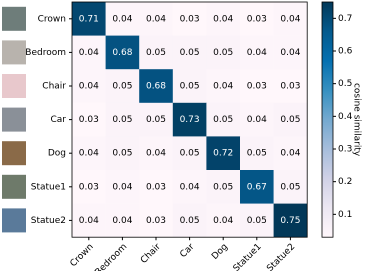  What do you see at coordinates (111, 256) in the screenshot?
I see `x-tick-label: Bedroom` at bounding box center [111, 256].